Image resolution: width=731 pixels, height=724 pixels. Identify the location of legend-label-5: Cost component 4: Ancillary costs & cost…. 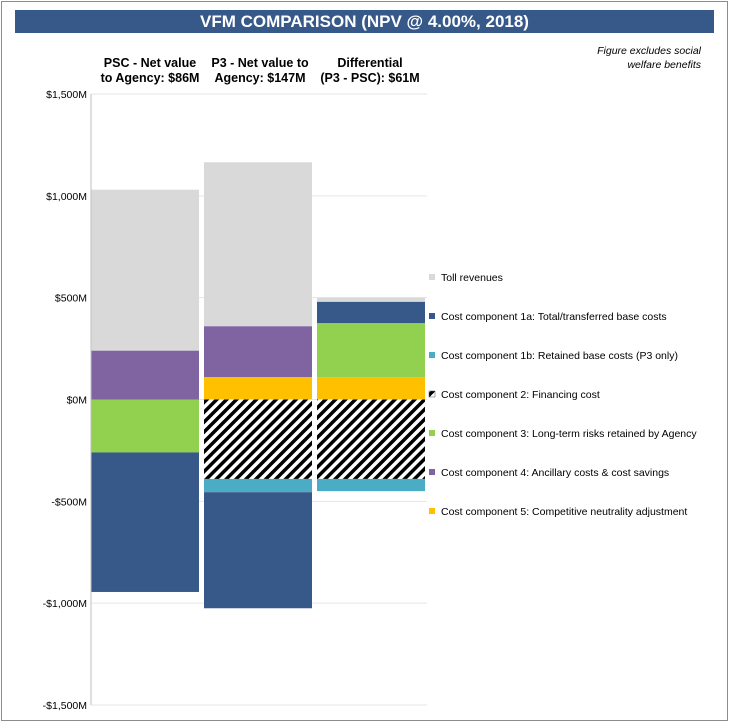
(555, 473).